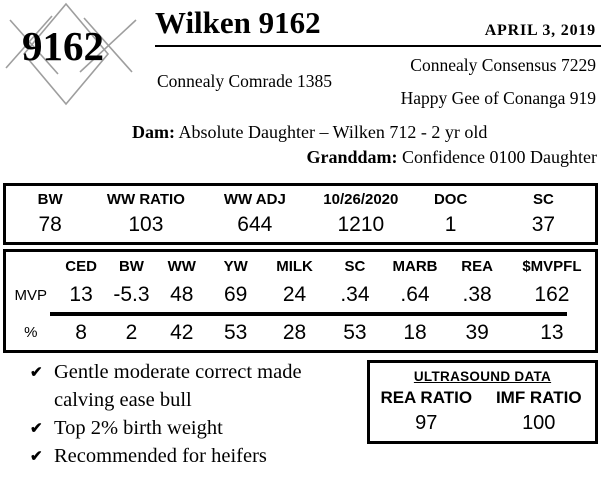  I want to click on epd-header-marb: MARB, so click(415, 266).